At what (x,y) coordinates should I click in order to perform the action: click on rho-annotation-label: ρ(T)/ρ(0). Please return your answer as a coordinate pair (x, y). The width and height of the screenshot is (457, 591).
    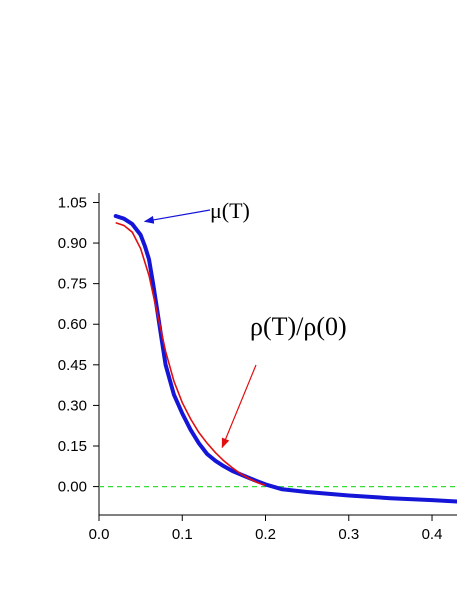
    Looking at the image, I should click on (298, 326).